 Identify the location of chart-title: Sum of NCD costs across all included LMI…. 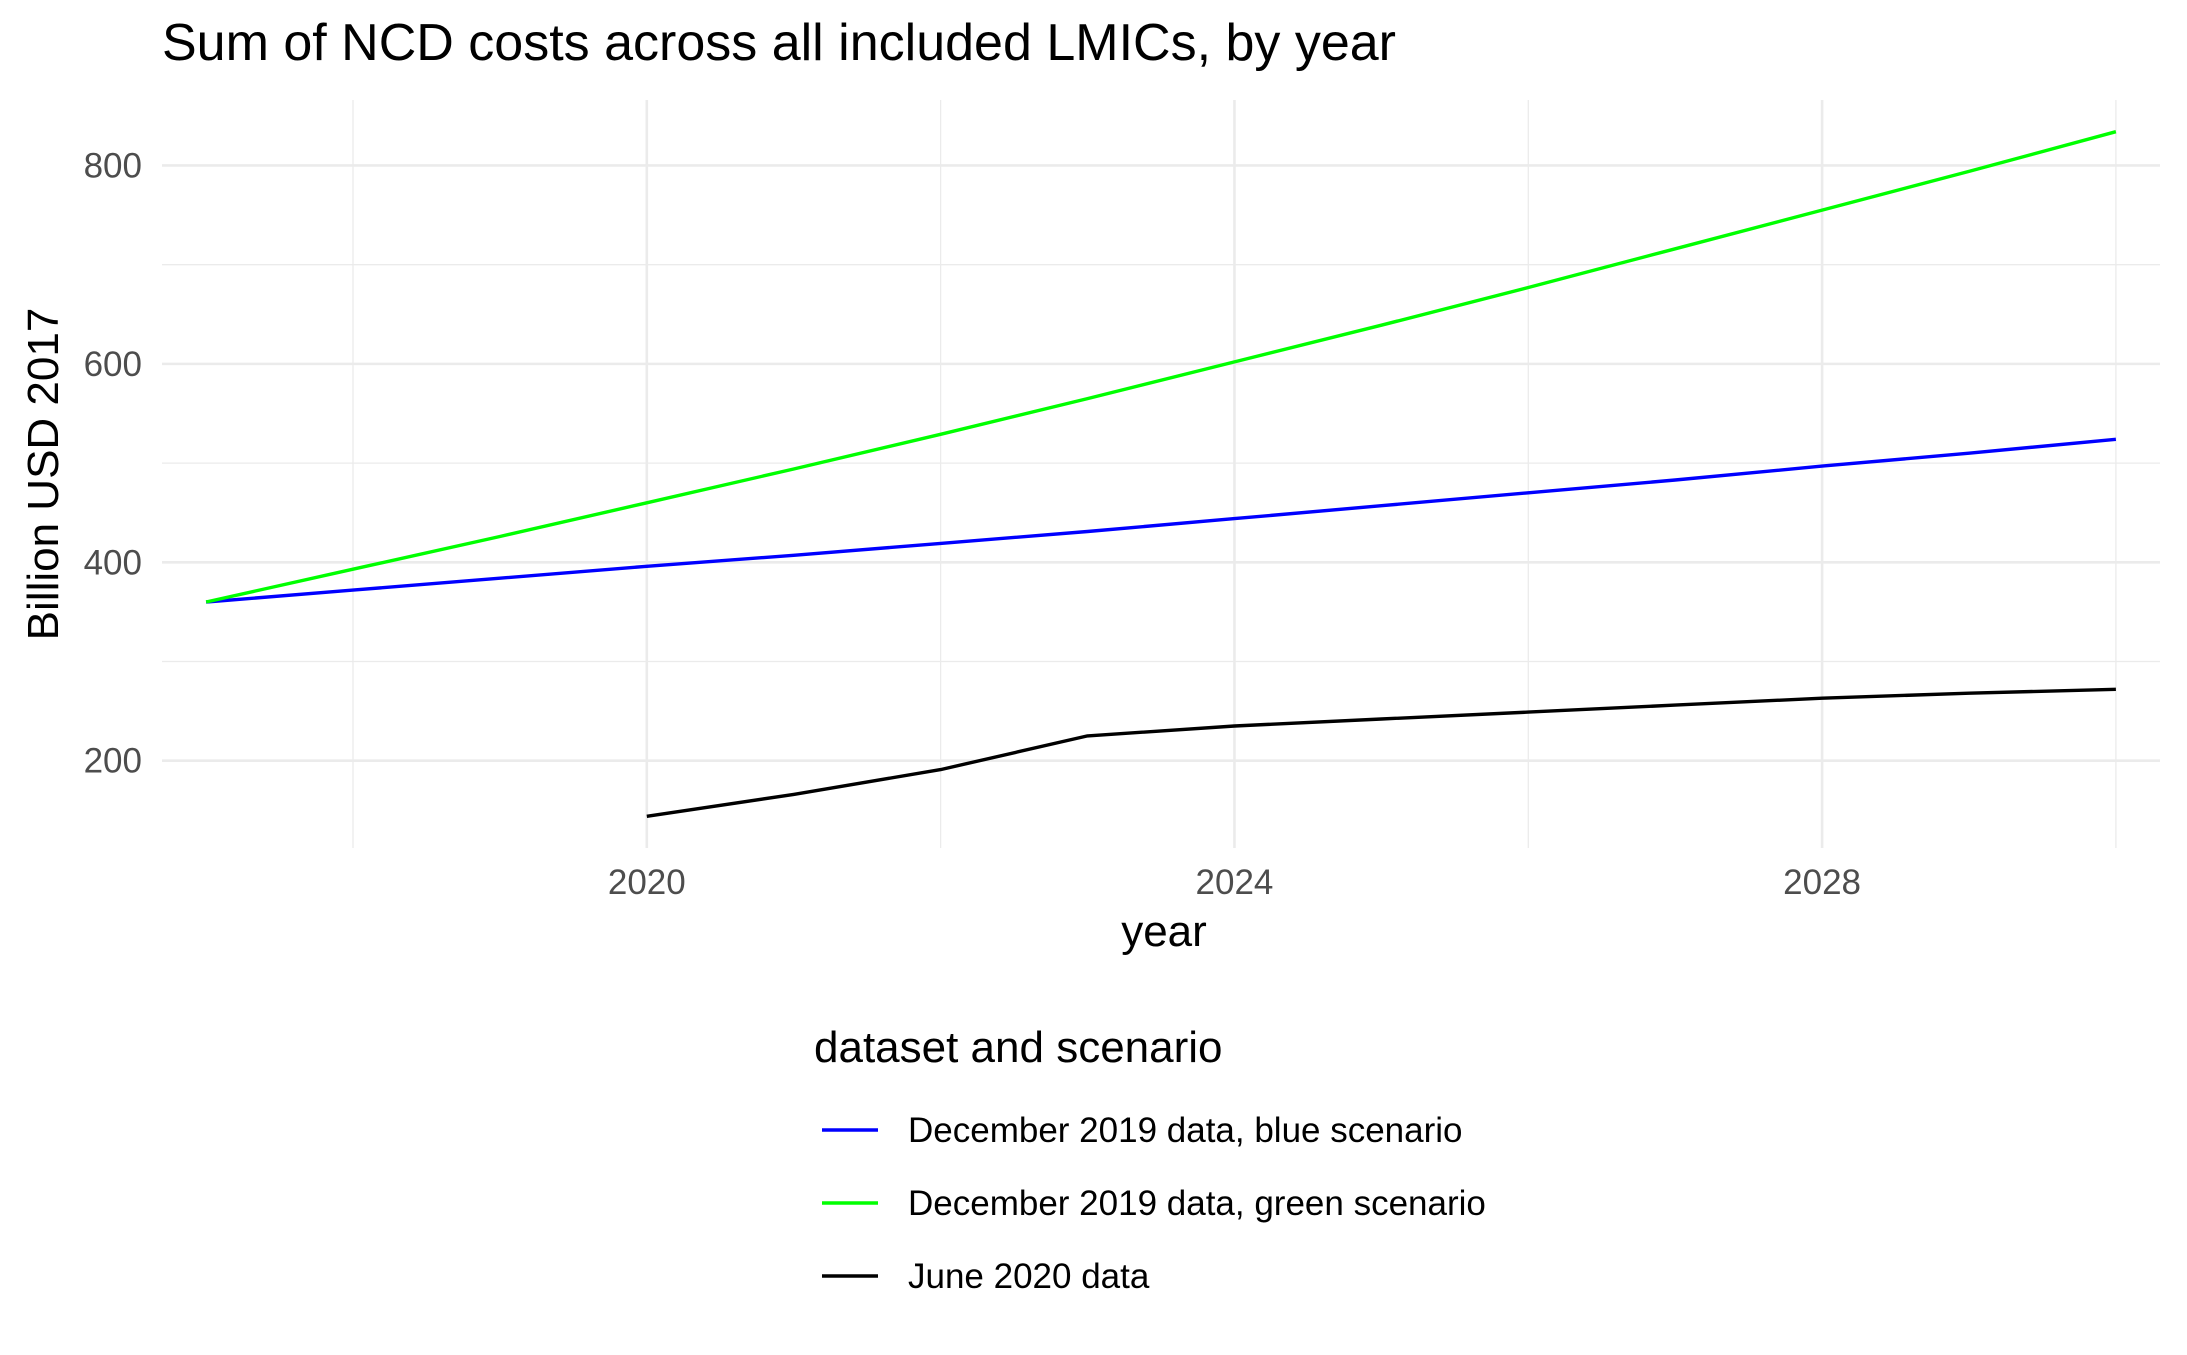
(779, 43).